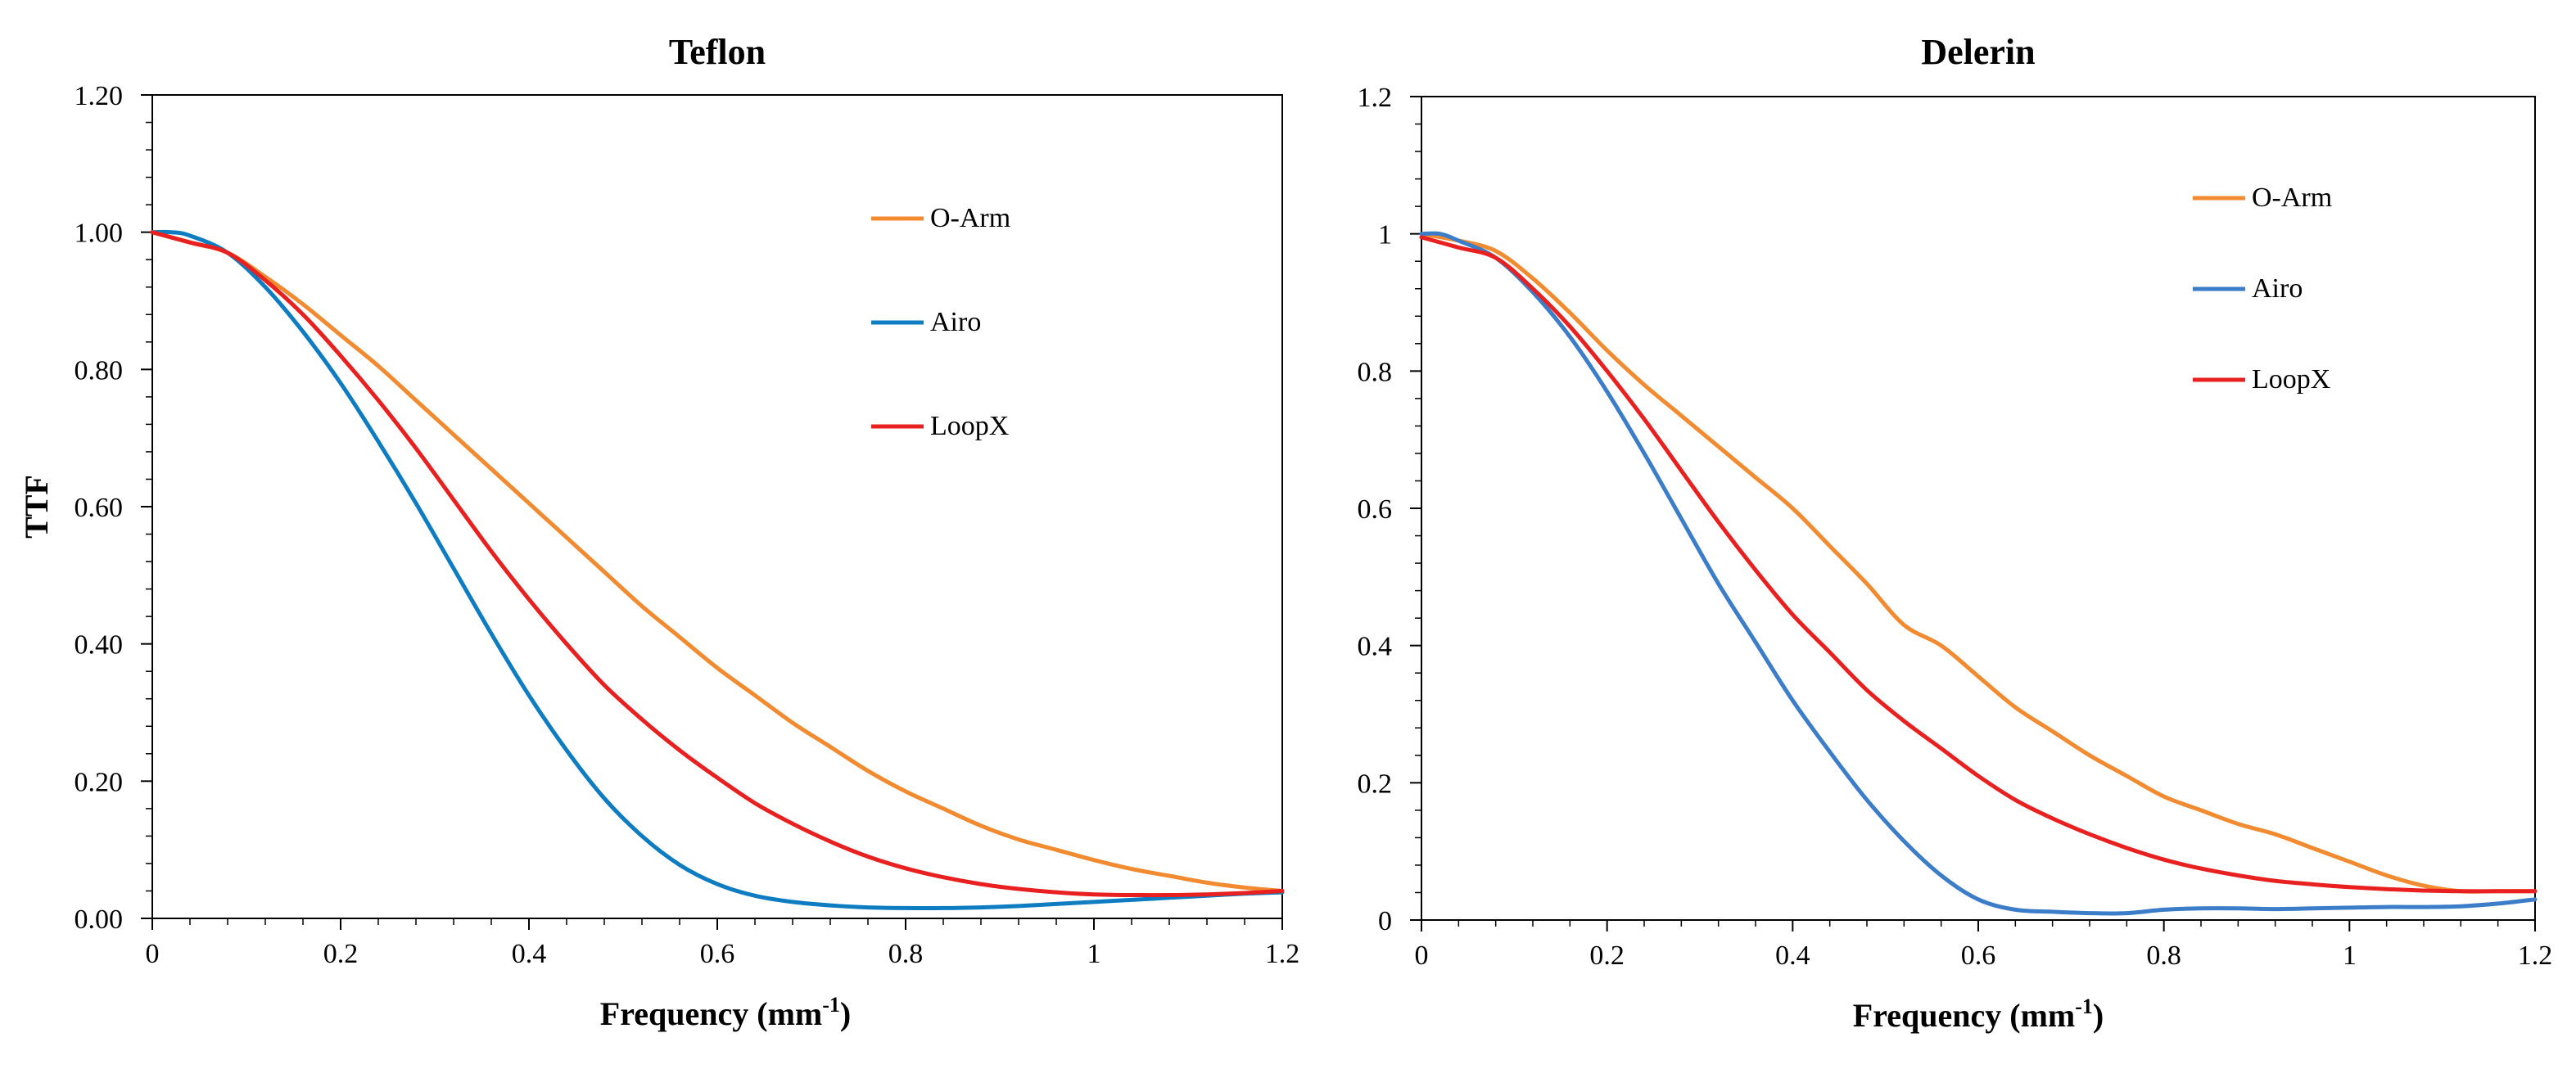 The image size is (2576, 1069). Describe the element at coordinates (99, 96) in the screenshot. I see `y-tick-label: 1.20` at that location.